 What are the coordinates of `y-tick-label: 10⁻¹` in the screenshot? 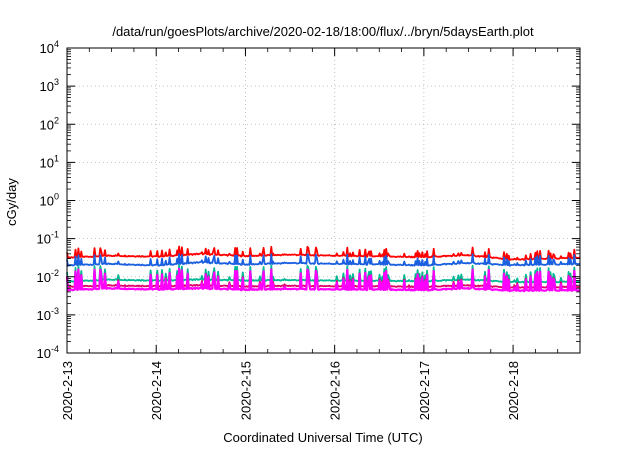 It's located at (48, 238).